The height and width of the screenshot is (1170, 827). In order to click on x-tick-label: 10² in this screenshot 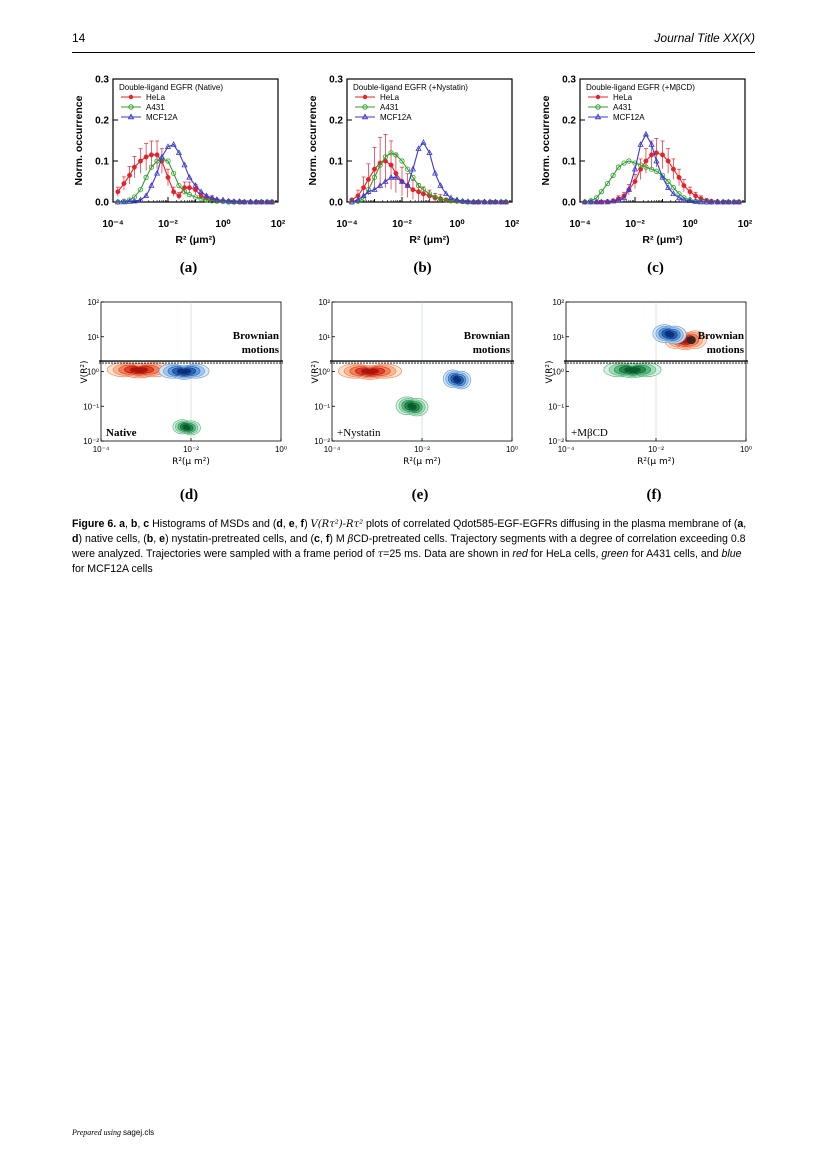, I will do `click(278, 224)`.